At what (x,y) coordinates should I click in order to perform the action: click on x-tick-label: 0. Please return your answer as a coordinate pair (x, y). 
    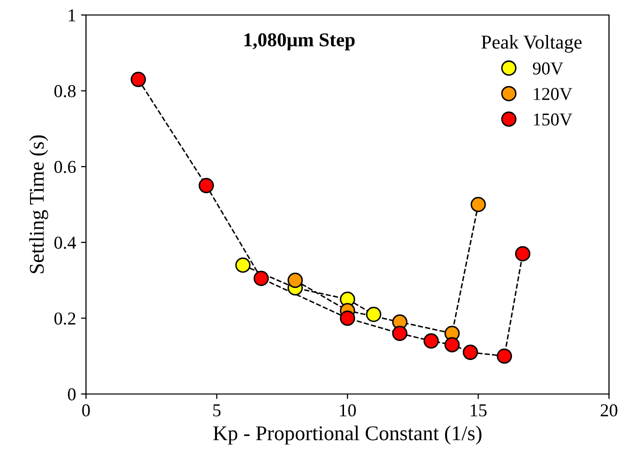
    Looking at the image, I should click on (86, 410).